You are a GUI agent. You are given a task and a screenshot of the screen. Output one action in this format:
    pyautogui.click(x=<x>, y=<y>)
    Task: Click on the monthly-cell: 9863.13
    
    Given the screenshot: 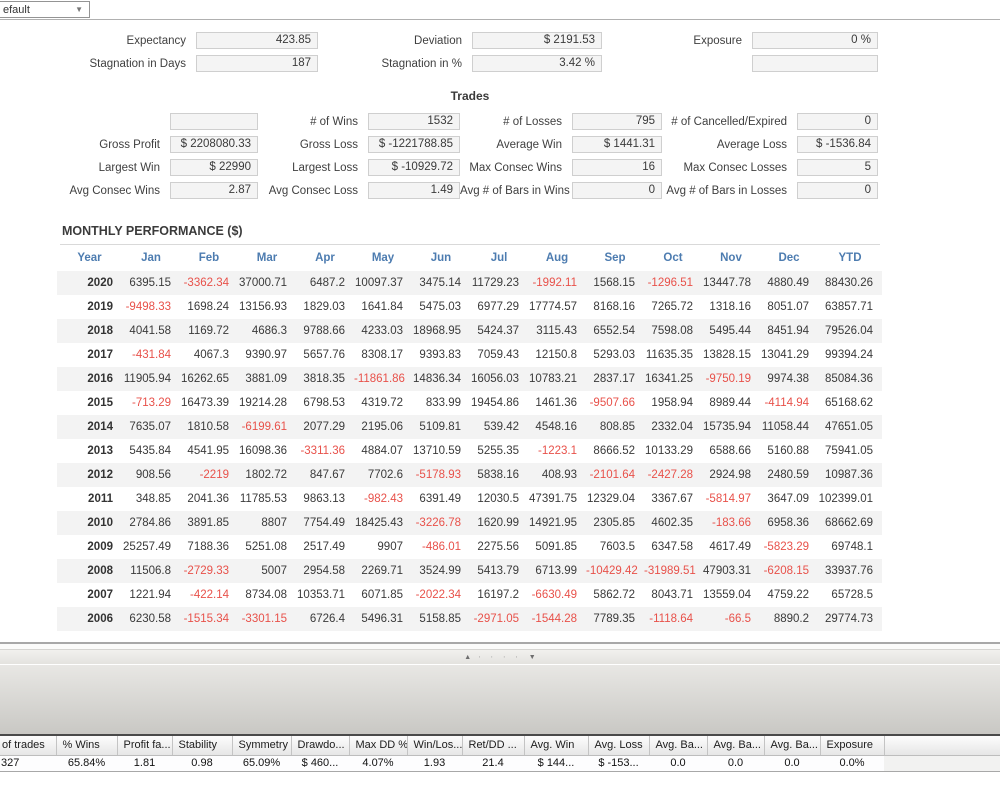 What is the action you would take?
    pyautogui.click(x=324, y=499)
    